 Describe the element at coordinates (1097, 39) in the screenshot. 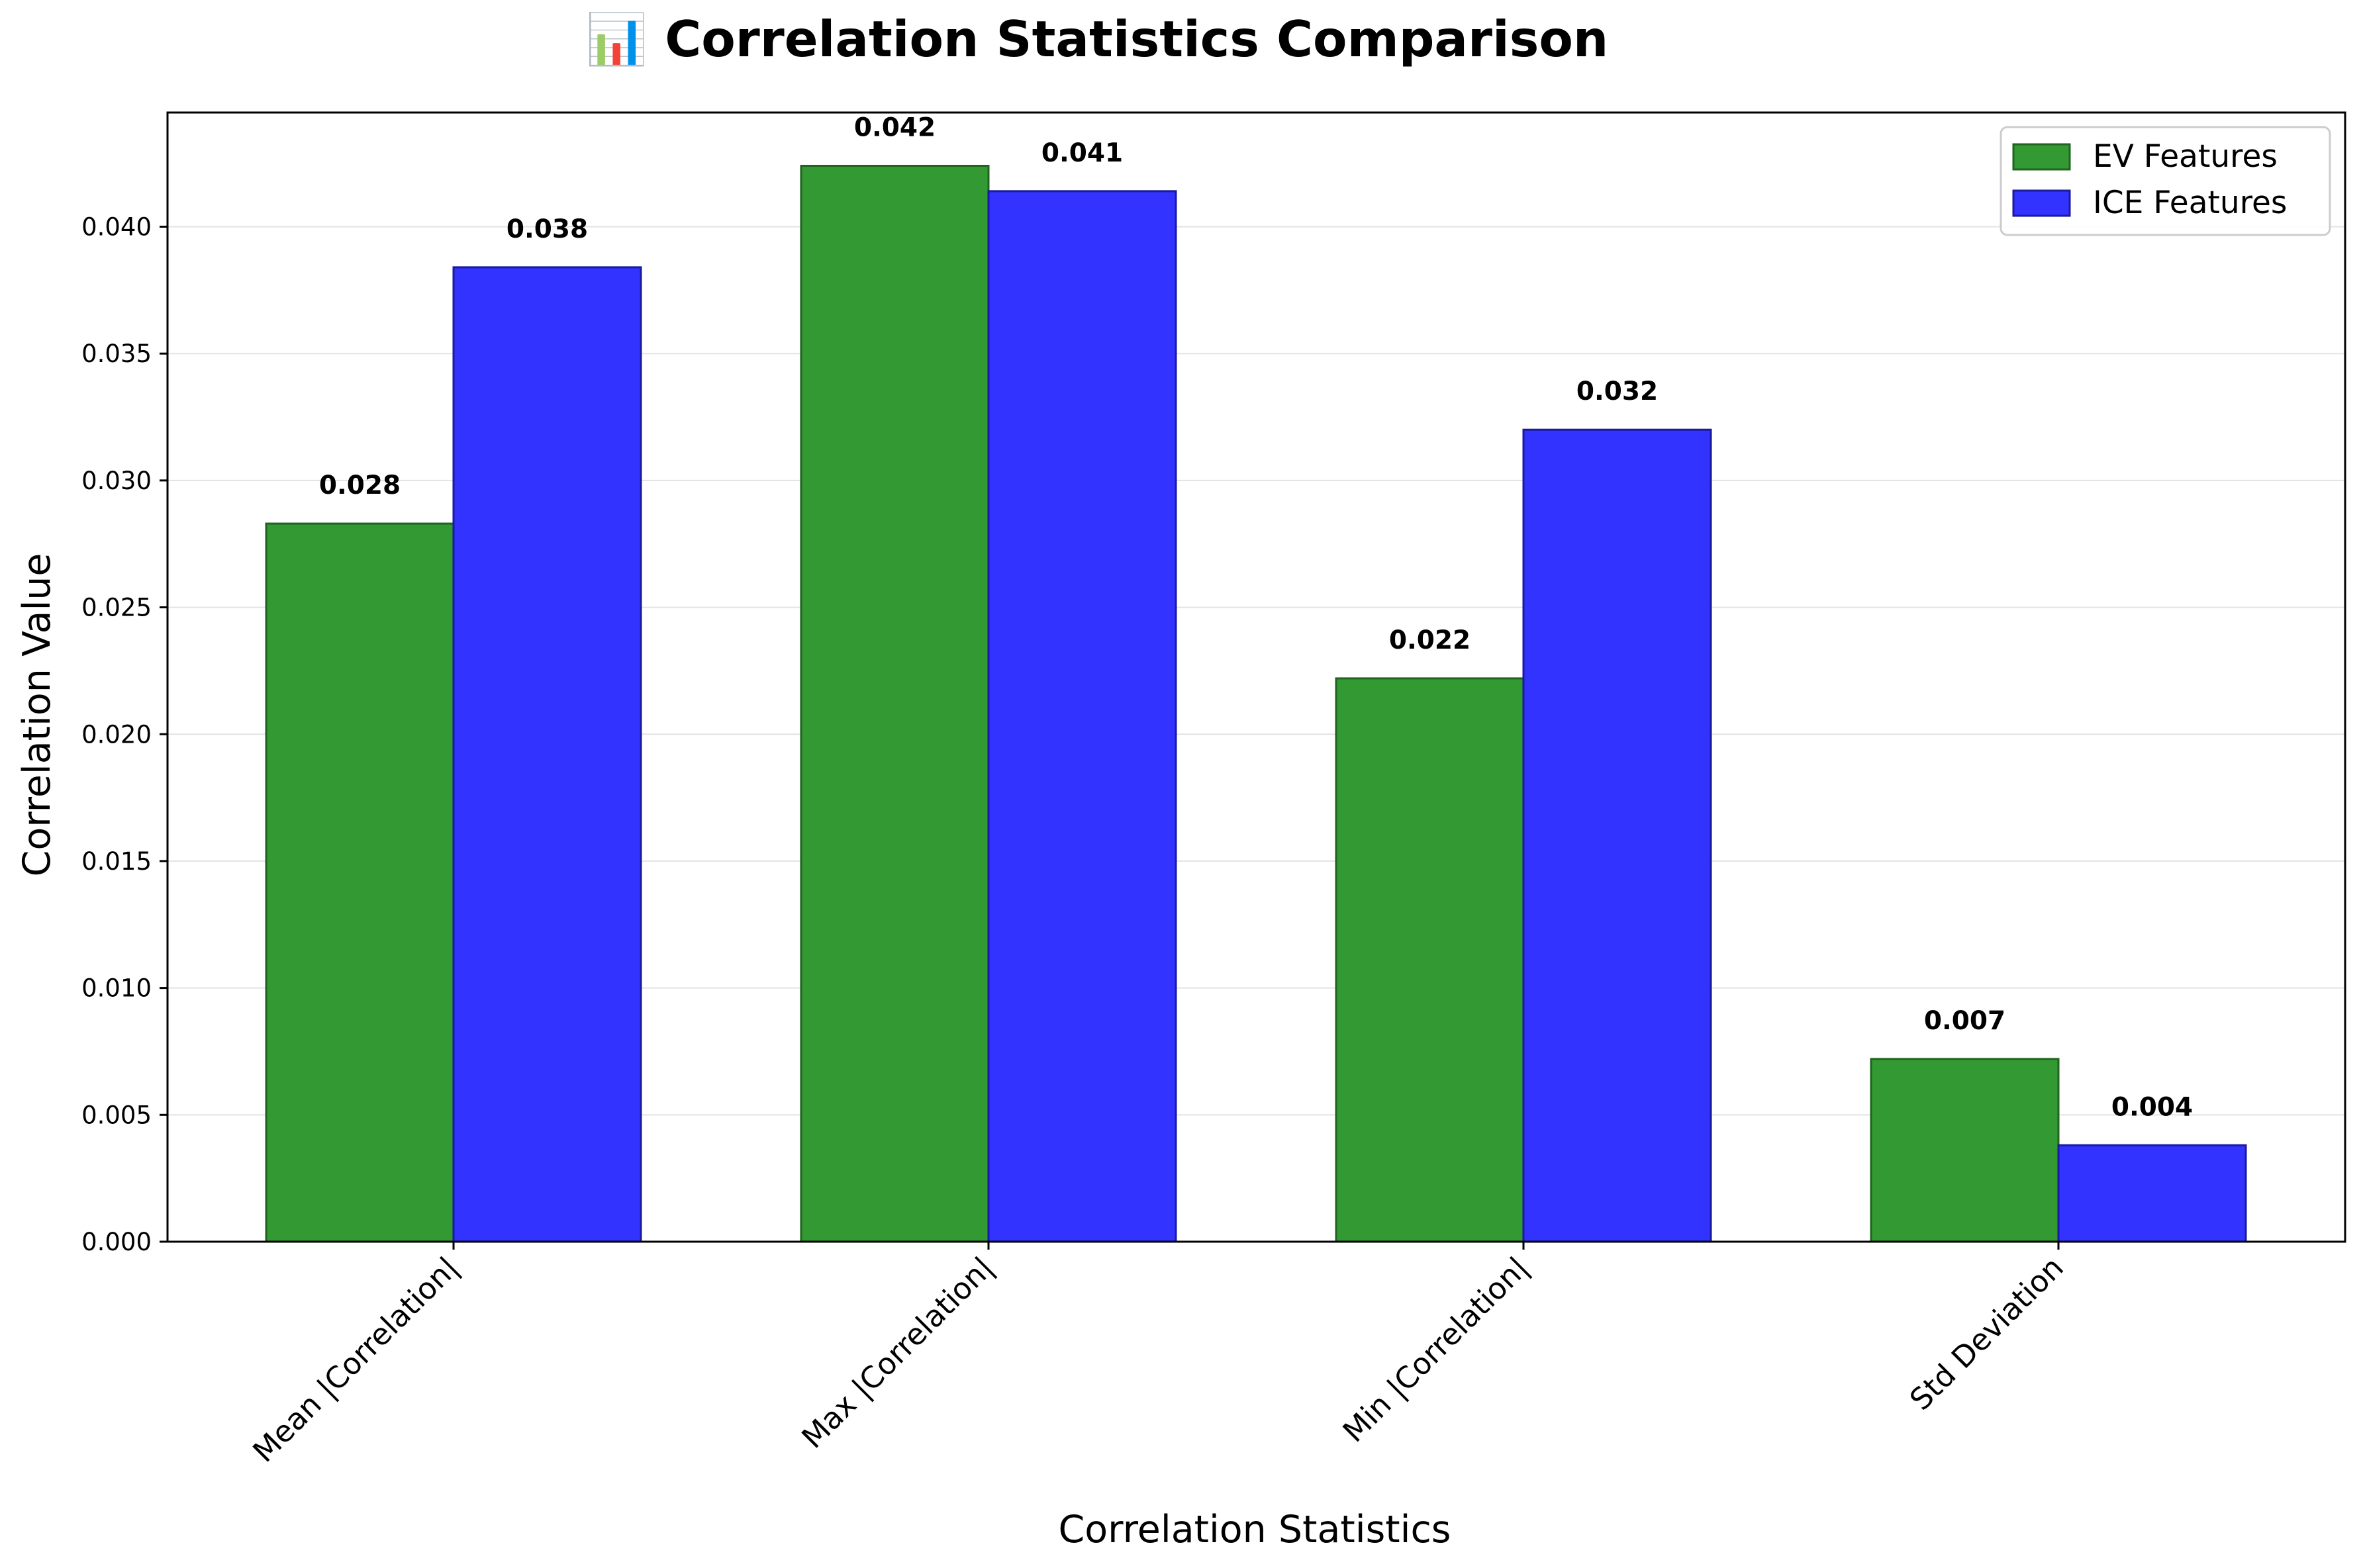

I see `chart-title: 📊 Correlation Statistics Comparison` at that location.